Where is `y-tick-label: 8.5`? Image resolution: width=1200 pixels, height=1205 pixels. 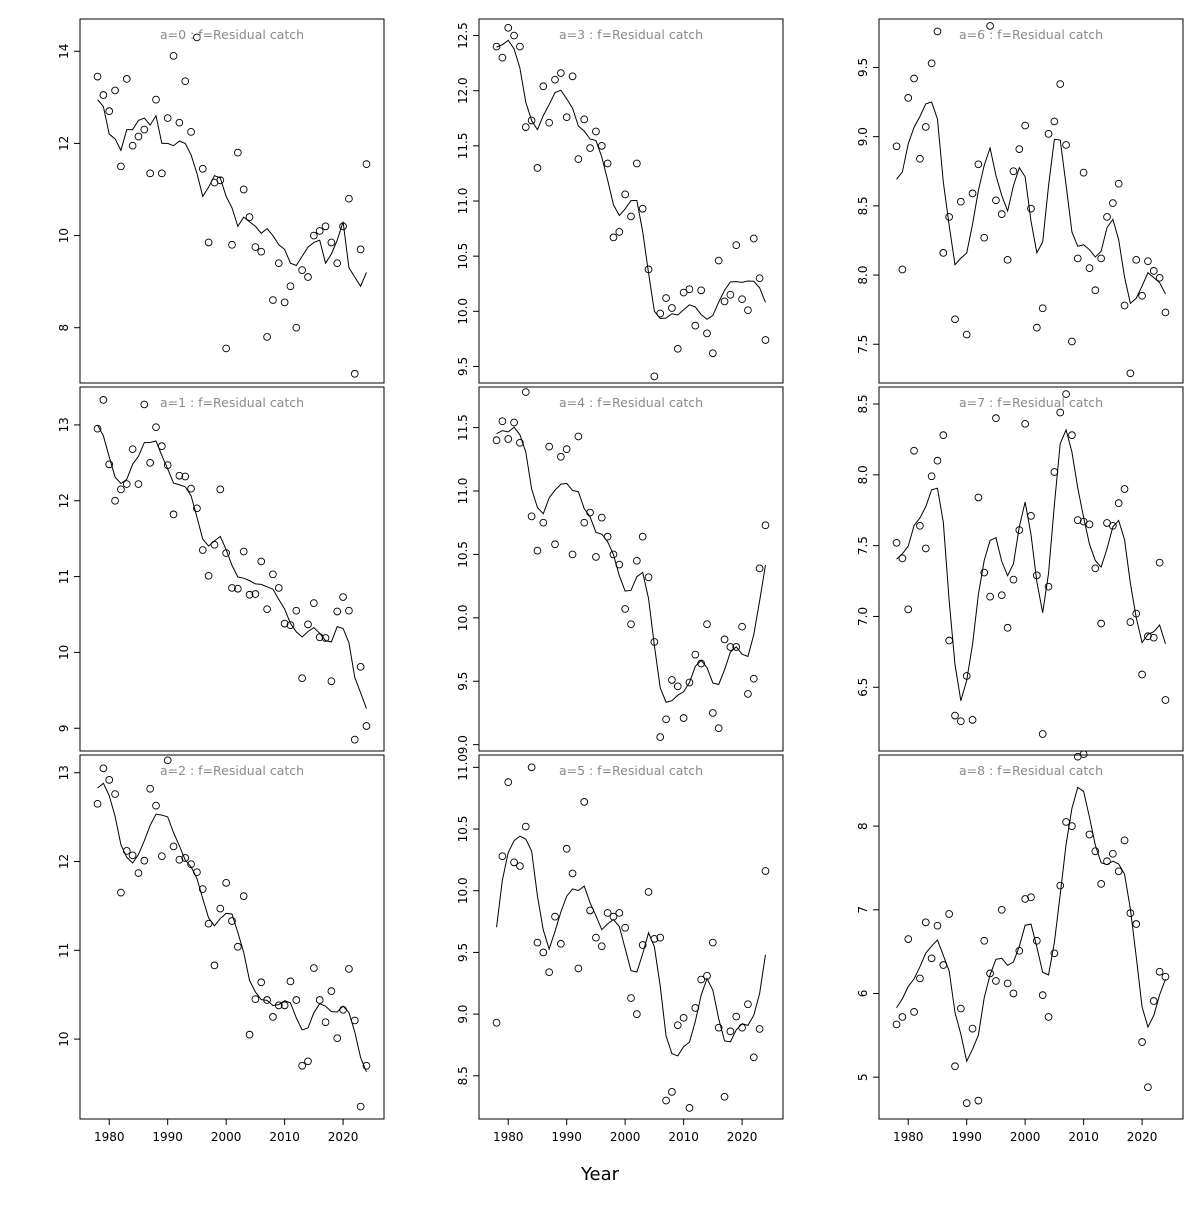 y-tick-label: 8.5 is located at coordinates (863, 403).